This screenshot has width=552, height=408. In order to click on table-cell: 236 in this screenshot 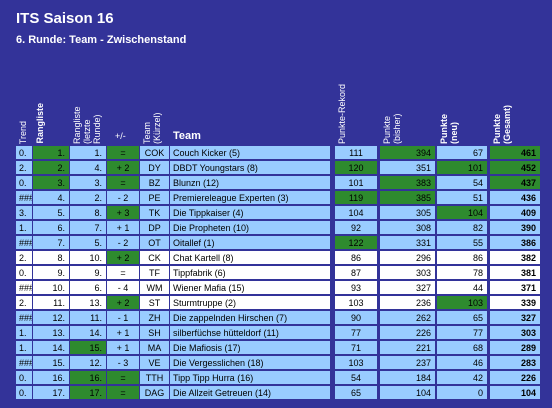, I will do `click(407, 303)`.